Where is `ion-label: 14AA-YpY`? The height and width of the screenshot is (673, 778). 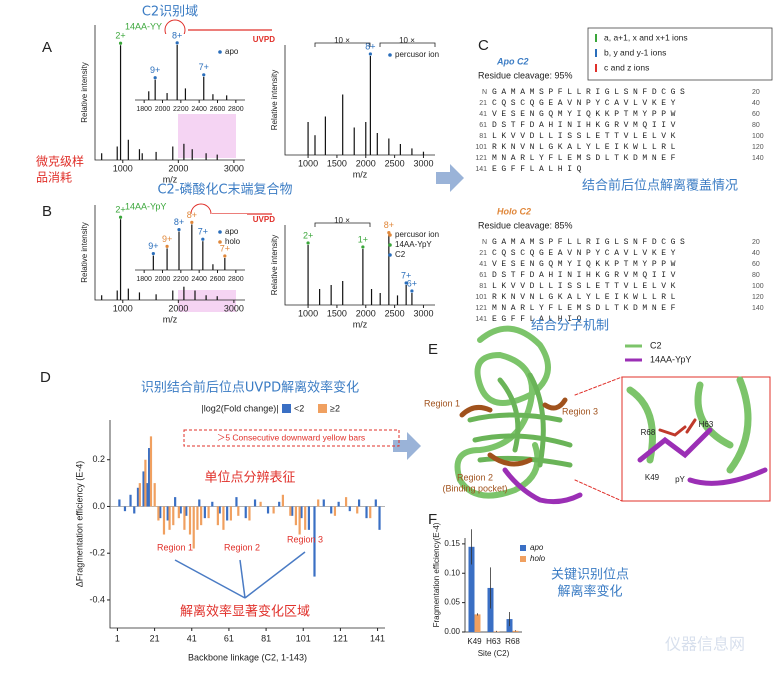 ion-label: 14AA-YpY is located at coordinates (145, 206).